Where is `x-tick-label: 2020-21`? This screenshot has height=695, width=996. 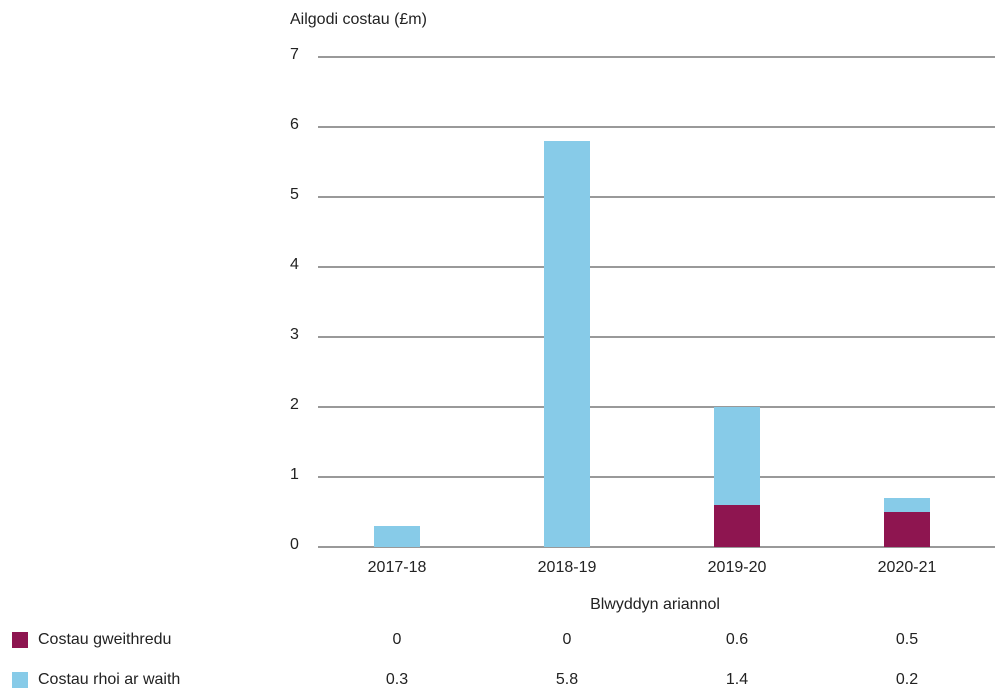
x-tick-label: 2020-21 is located at coordinates (907, 567).